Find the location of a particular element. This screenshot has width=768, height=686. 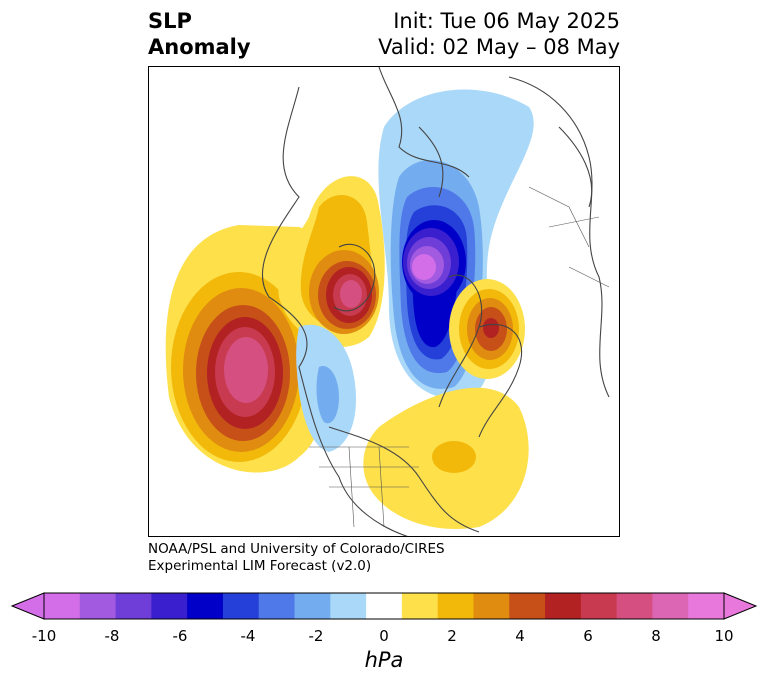

credit-line-2: Experimental LIM Forecast (v2.0) is located at coordinates (260, 566).